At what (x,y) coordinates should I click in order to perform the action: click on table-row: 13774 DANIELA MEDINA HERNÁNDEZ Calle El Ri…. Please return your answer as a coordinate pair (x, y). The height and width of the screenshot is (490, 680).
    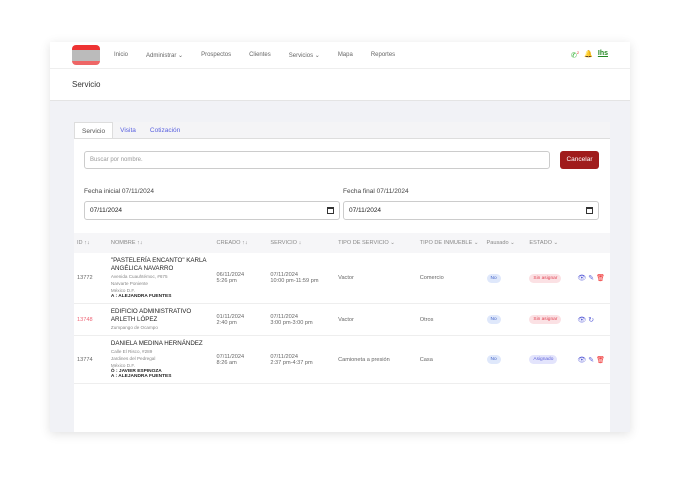
    Looking at the image, I should click on (342, 359).